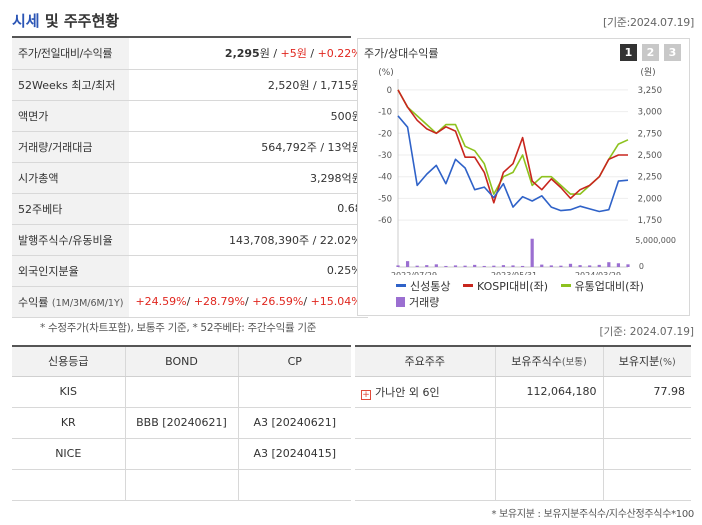  Describe the element at coordinates (82, 21) in the screenshot. I see `title-part2: 및 주주현황` at that location.